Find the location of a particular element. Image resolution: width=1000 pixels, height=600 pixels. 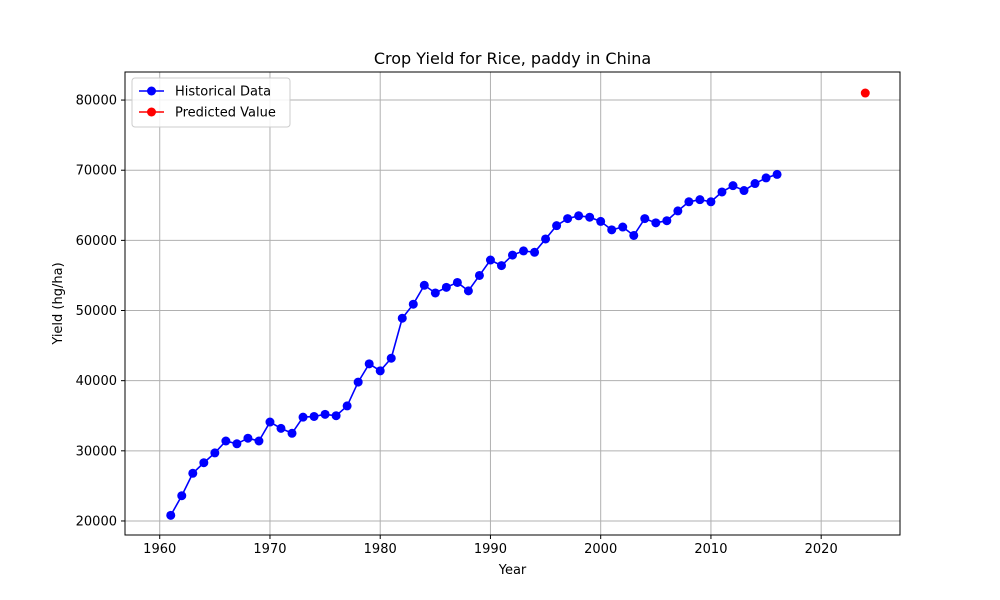

legend-label-predicted: Predicted Value is located at coordinates (225, 113).